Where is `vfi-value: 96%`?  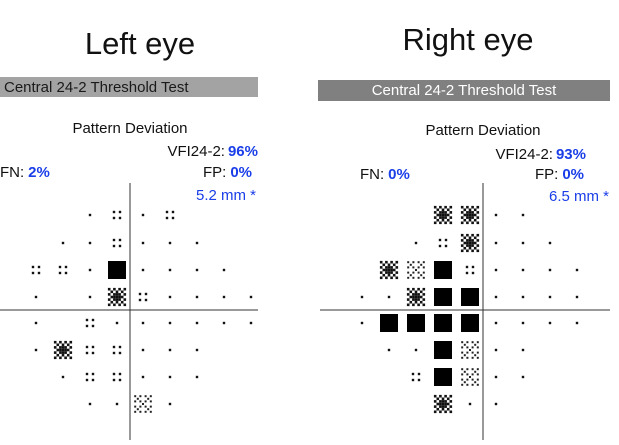
vfi-value: 96% is located at coordinates (243, 151).